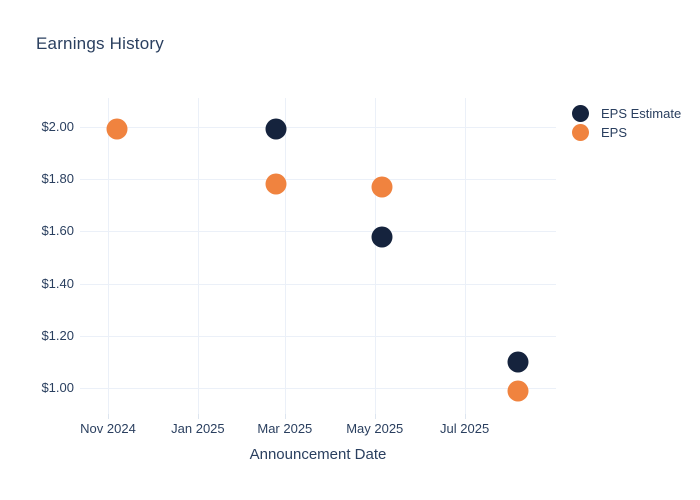  I want to click on y-tick-label: $1.80, so click(57, 179).